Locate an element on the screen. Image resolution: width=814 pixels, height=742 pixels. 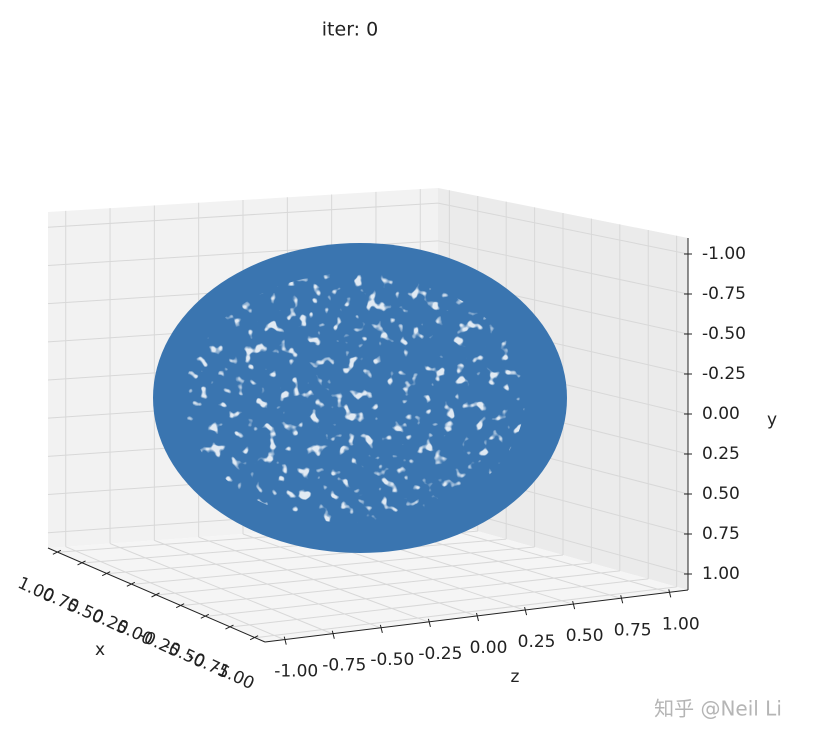
y-tick-label: 0.75 is located at coordinates (721, 534).